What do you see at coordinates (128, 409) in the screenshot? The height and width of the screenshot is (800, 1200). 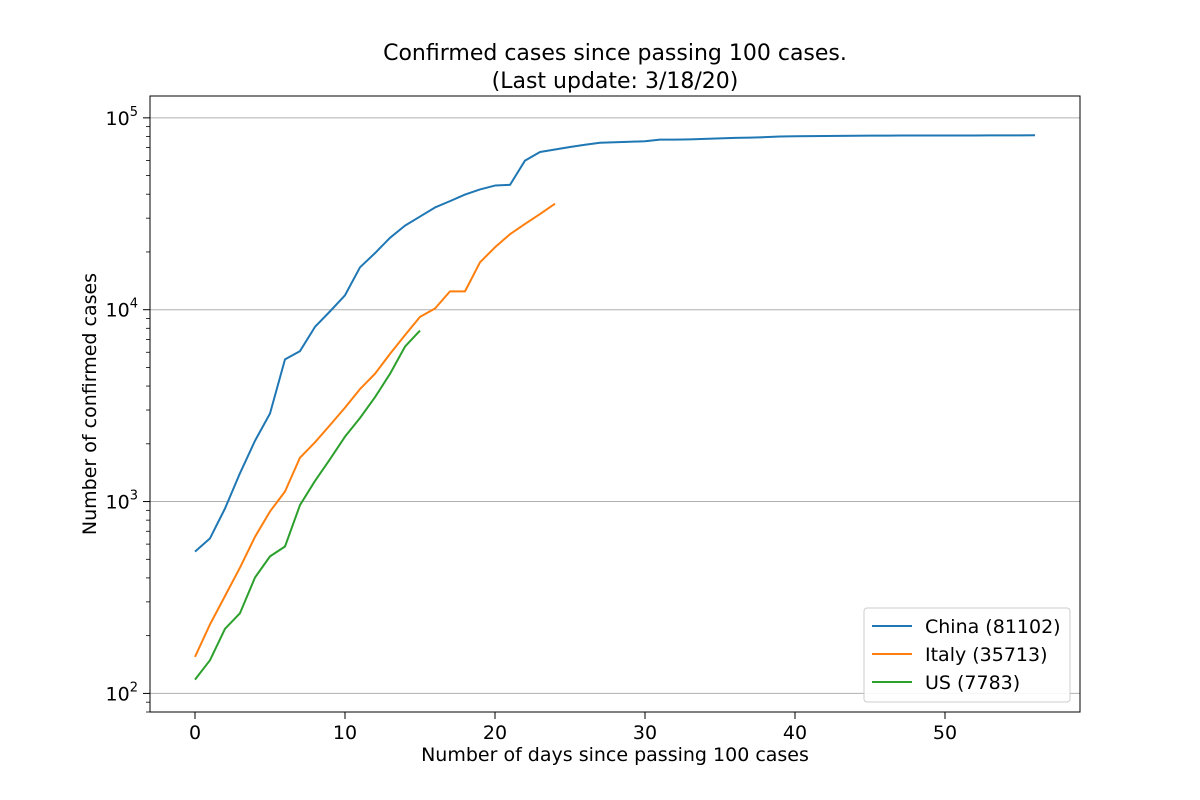 I see `y-axis: 10² 10³ 10⁴ 10⁵` at bounding box center [128, 409].